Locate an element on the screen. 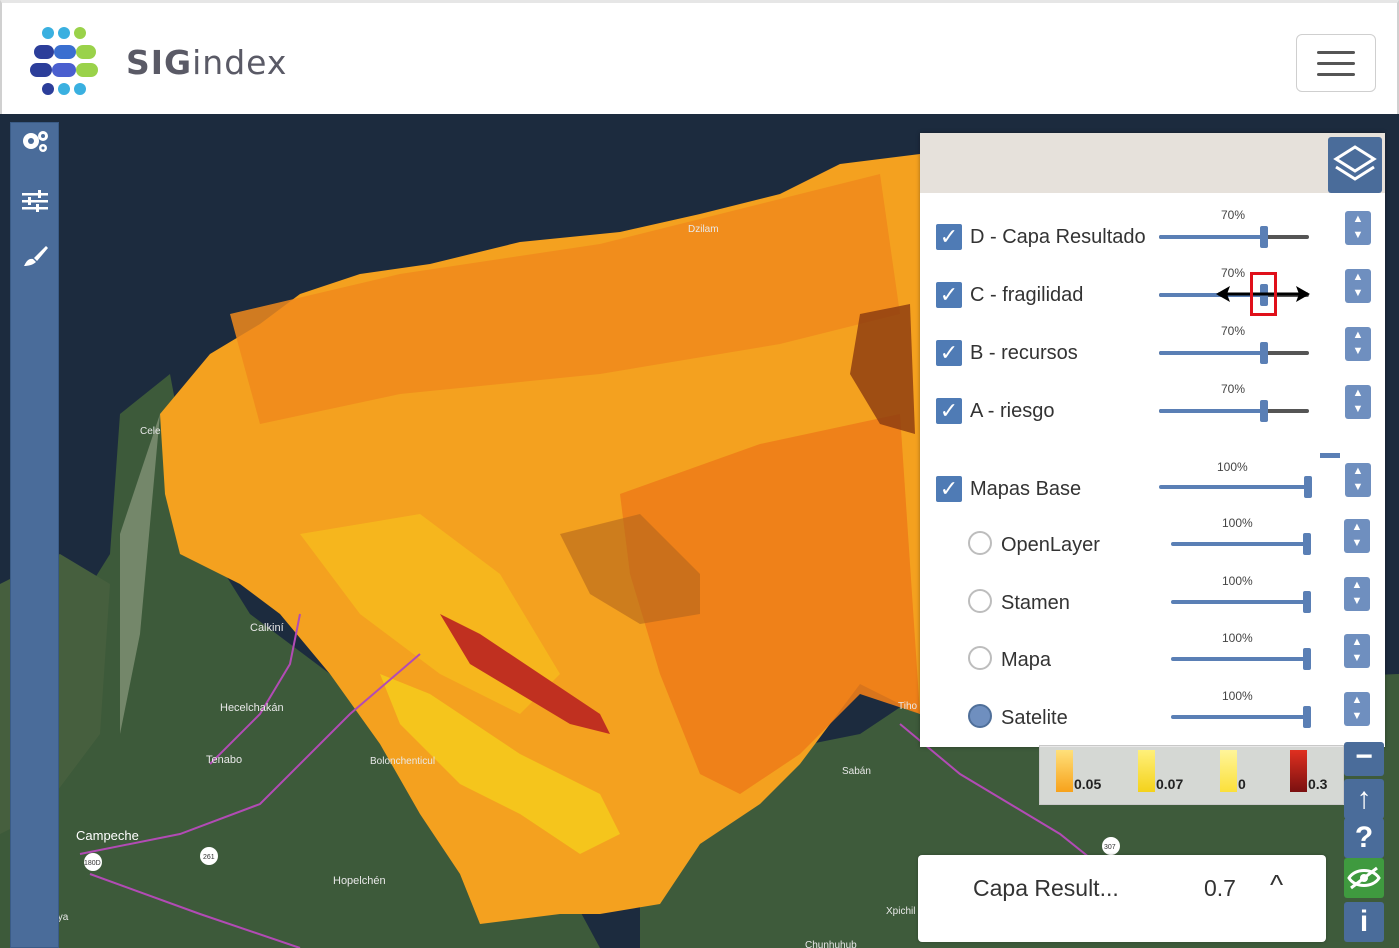  layer-b-checkbox: ✓ is located at coordinates (949, 353).